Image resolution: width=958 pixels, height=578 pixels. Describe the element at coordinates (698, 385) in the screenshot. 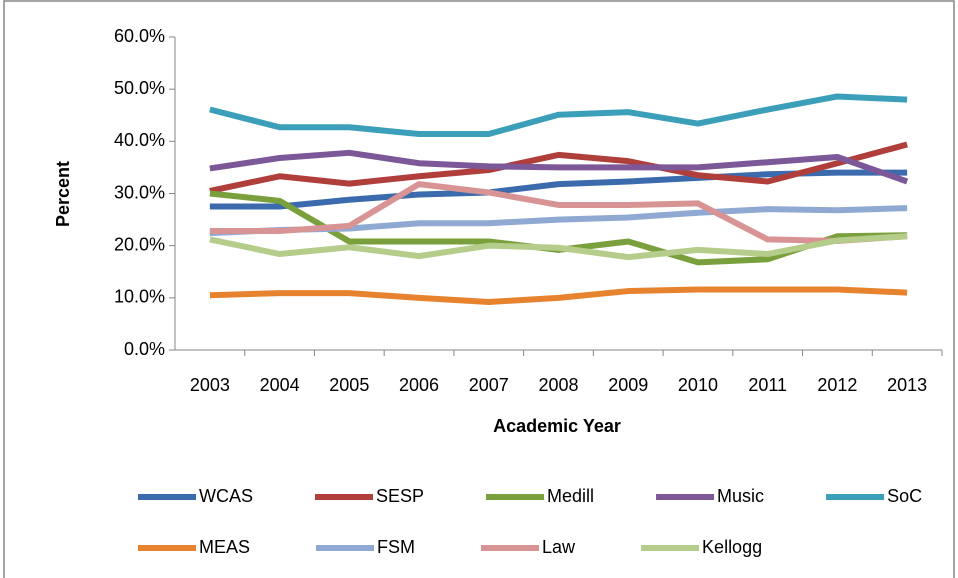

I see `x-tick-label: 2010` at that location.